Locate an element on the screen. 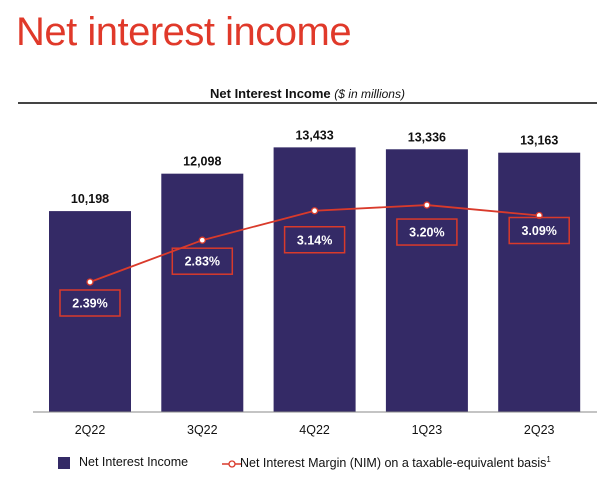  legend-swatch-bar is located at coordinates (64, 463).